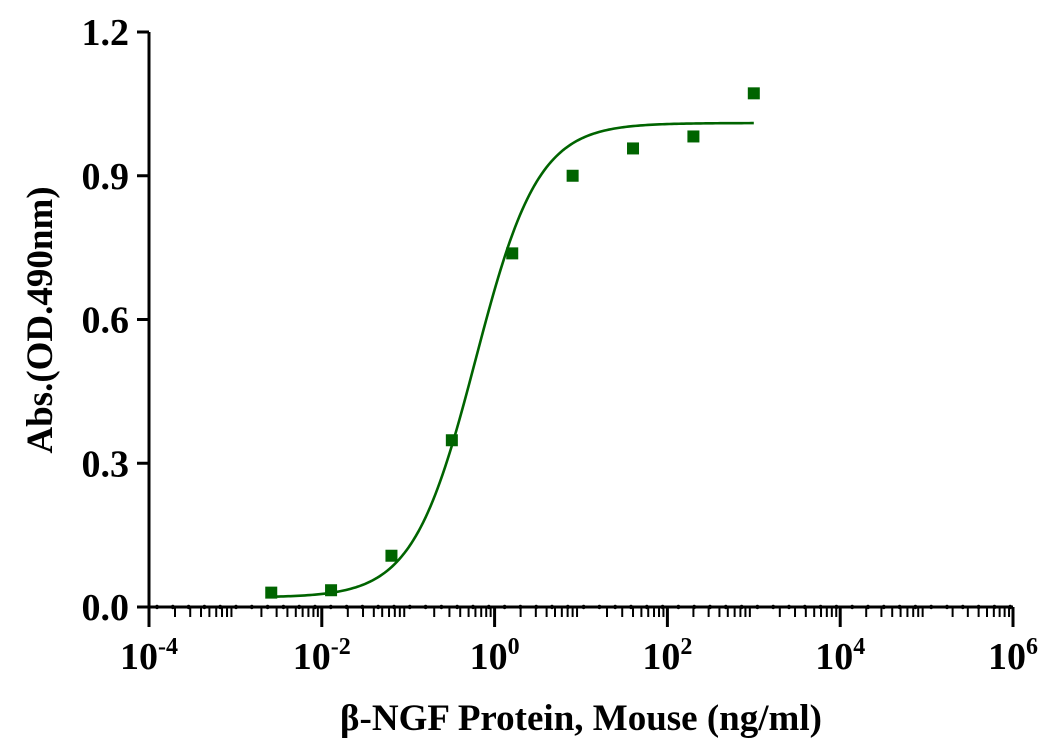  What do you see at coordinates (1013, 656) in the screenshot?
I see `x-tick-label-5: 10⁶` at bounding box center [1013, 656].